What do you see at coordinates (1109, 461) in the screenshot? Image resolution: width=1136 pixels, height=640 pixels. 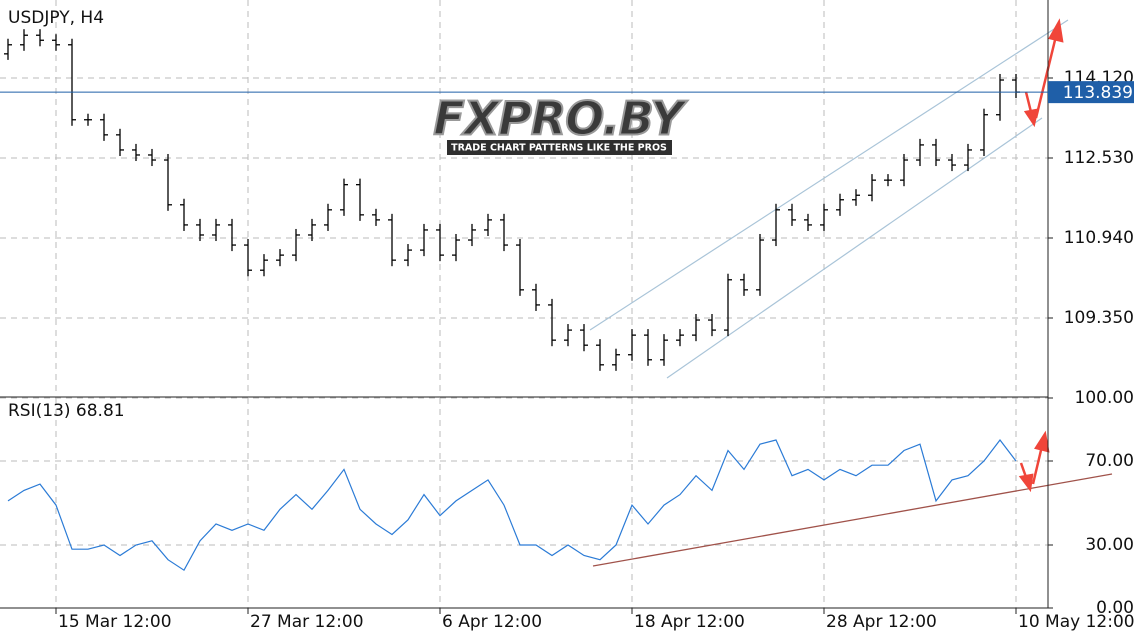 I see `y-tick-label: 70.00` at bounding box center [1109, 461].